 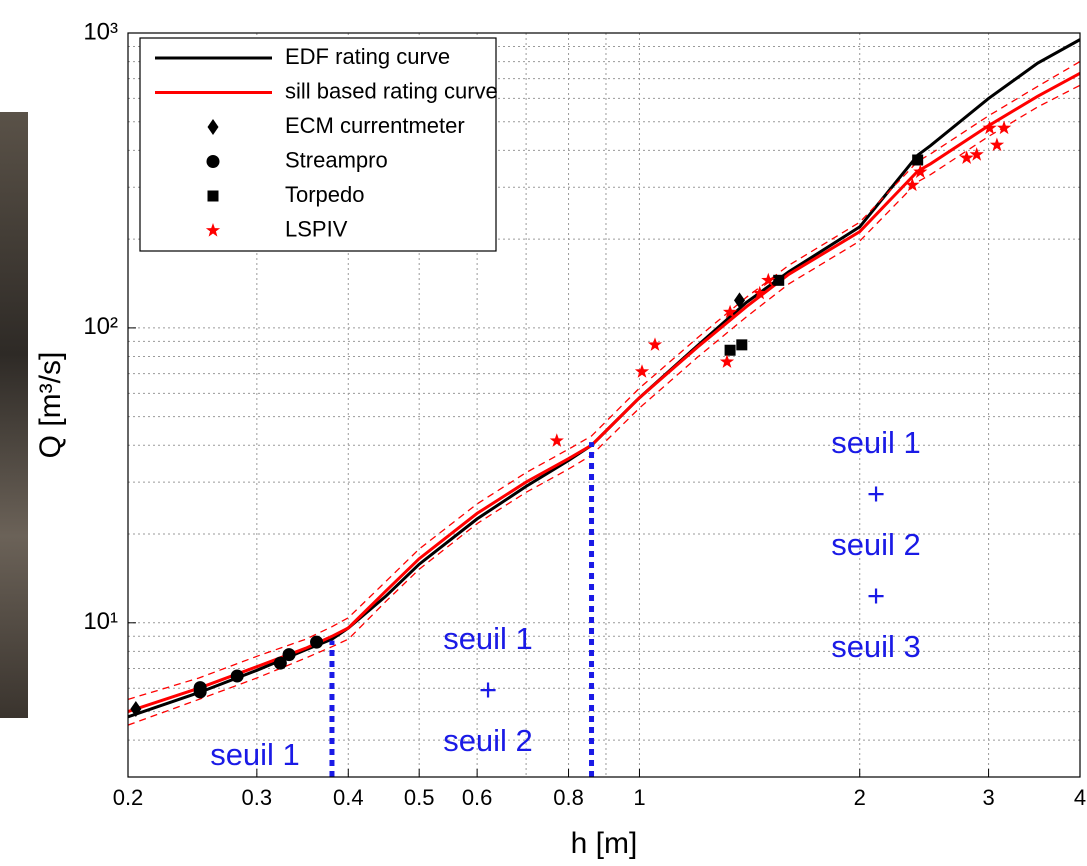 I want to click on x-tick-label: 0.5, so click(x=419, y=797).